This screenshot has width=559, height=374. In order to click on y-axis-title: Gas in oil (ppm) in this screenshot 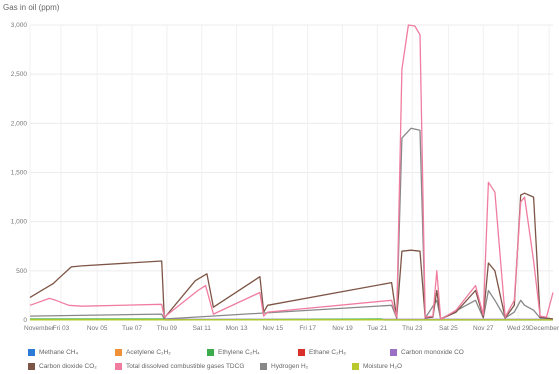, I will do `click(31, 7)`.